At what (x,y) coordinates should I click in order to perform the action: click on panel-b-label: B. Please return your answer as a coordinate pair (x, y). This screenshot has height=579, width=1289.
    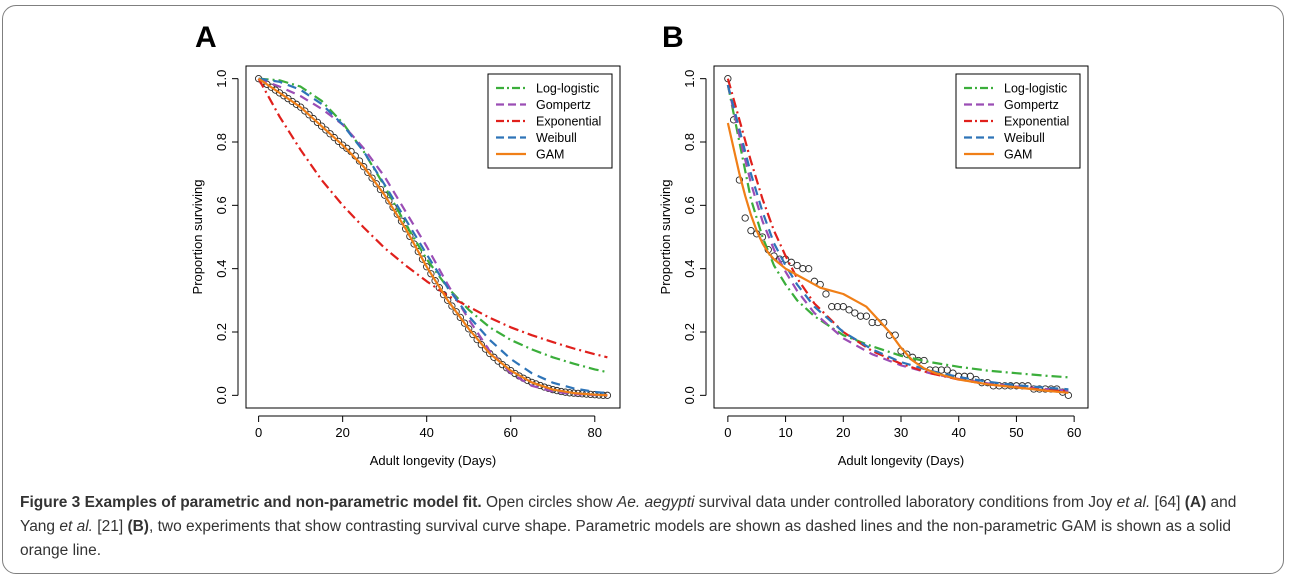
    Looking at the image, I should click on (673, 37).